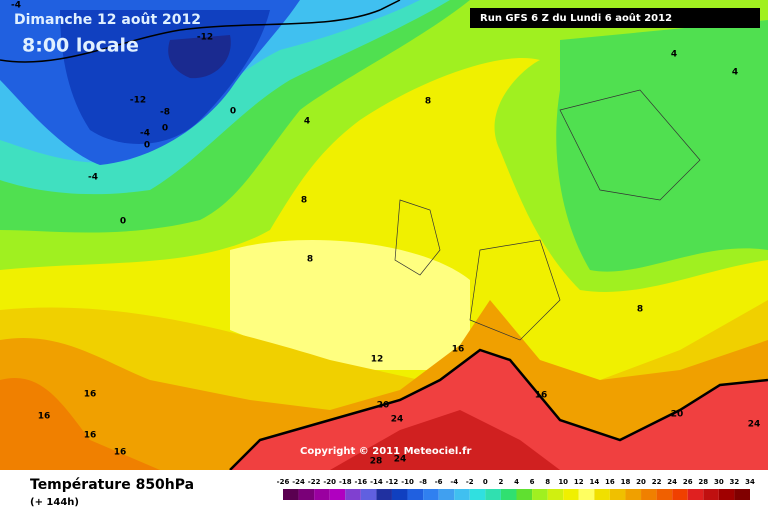 The width and height of the screenshot is (768, 516). I want to click on scale-label: 14, so click(594, 482).